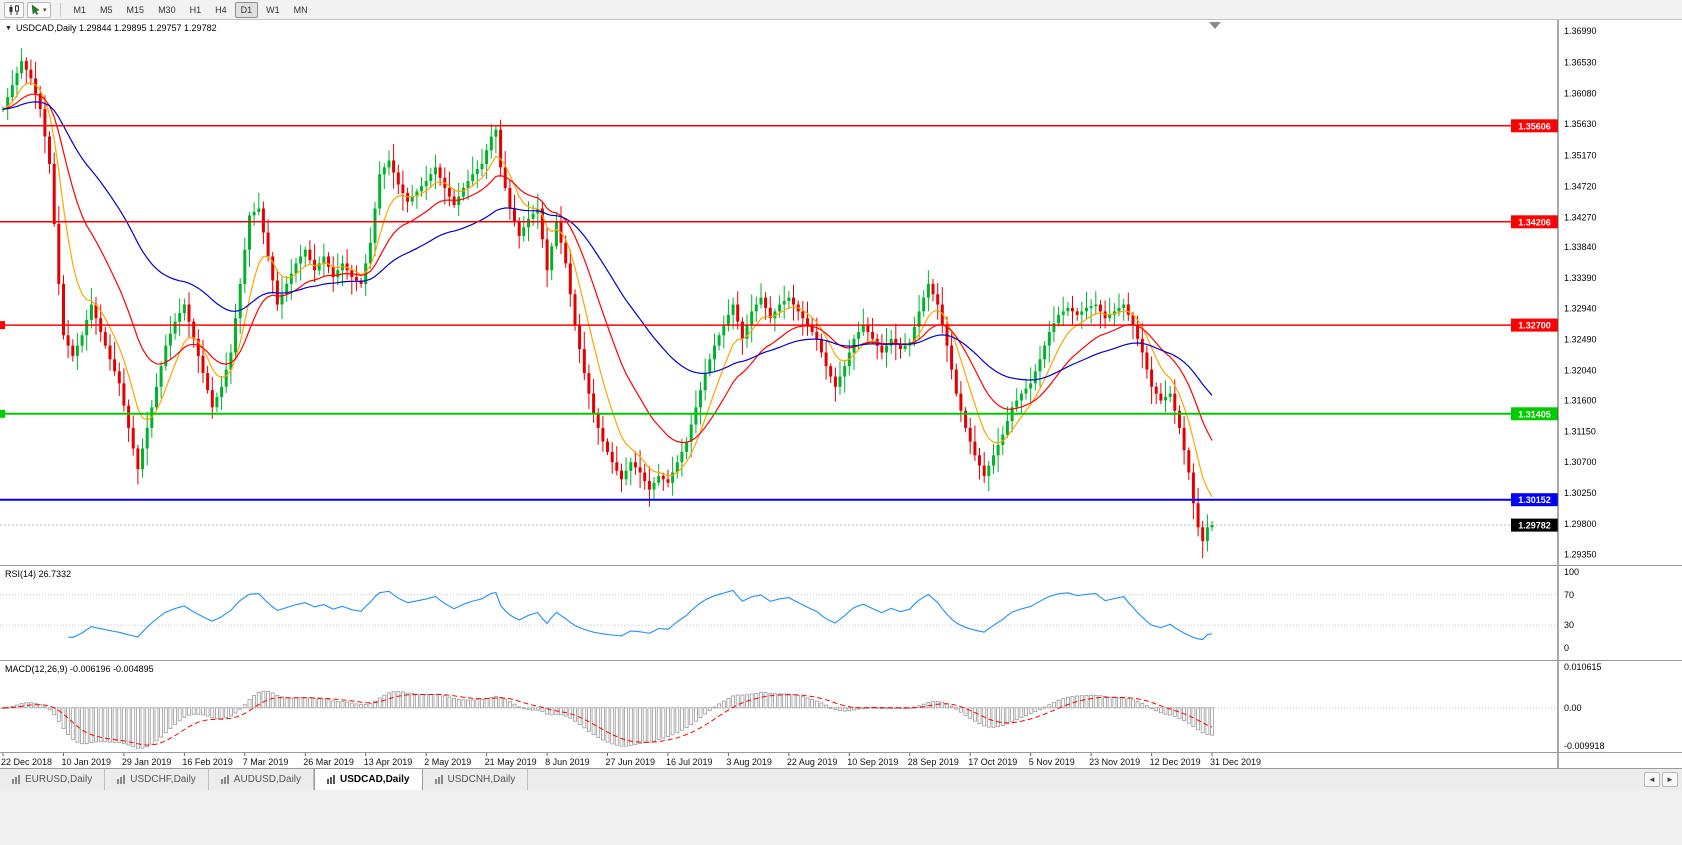 This screenshot has width=1682, height=845. I want to click on timeframe-h4: H4, so click(221, 10).